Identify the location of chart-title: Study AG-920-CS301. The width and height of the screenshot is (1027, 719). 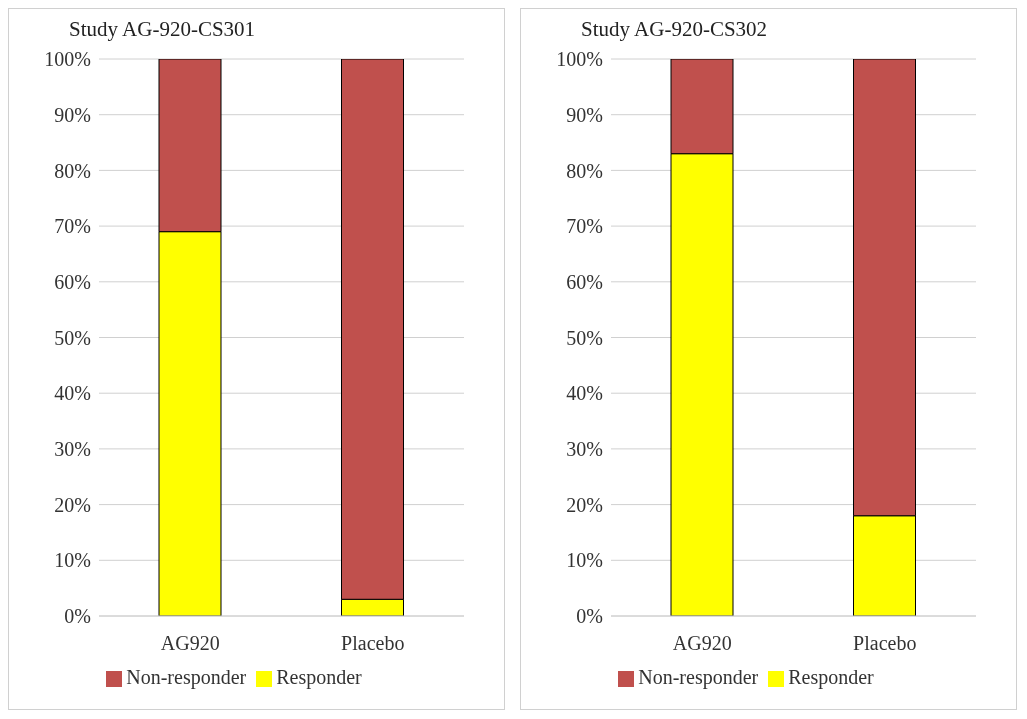
(162, 29).